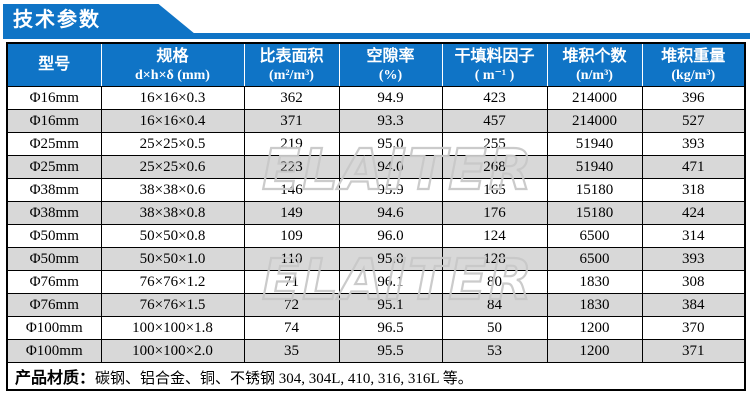 The height and width of the screenshot is (407, 750). What do you see at coordinates (494, 282) in the screenshot?
I see `table-cell: 80` at bounding box center [494, 282].